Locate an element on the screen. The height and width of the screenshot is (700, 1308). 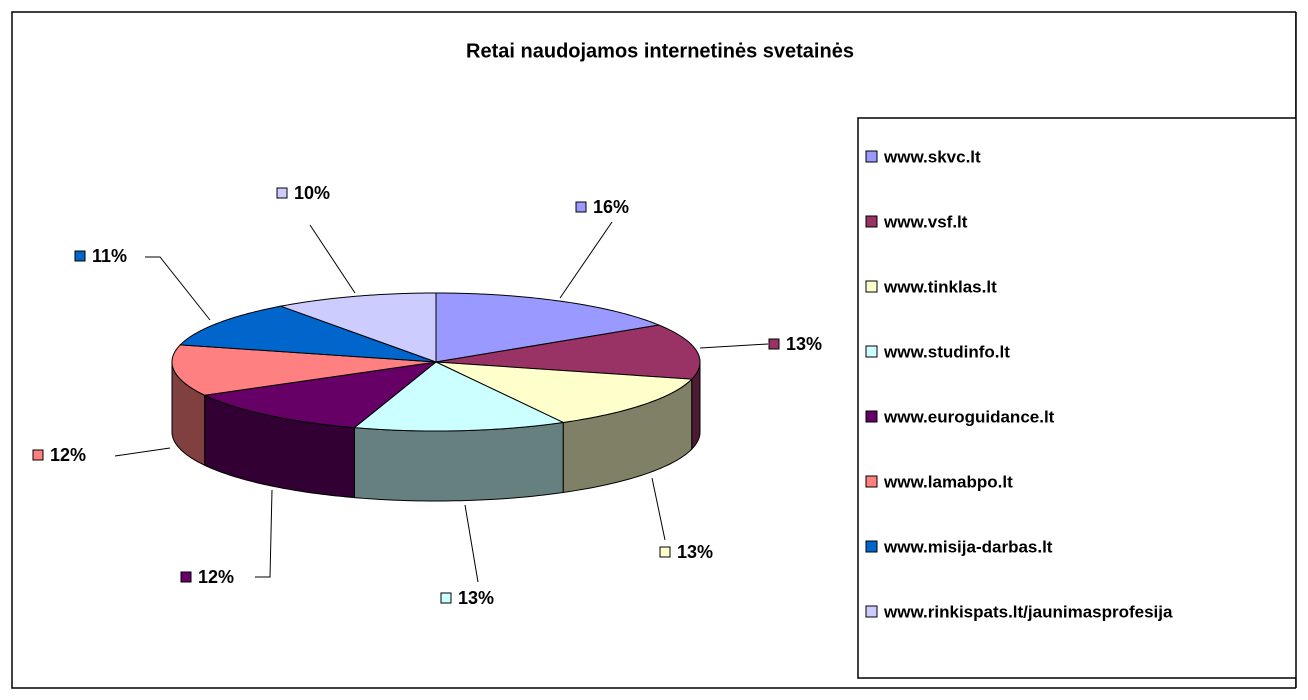
data-label: 10% is located at coordinates (312, 193).